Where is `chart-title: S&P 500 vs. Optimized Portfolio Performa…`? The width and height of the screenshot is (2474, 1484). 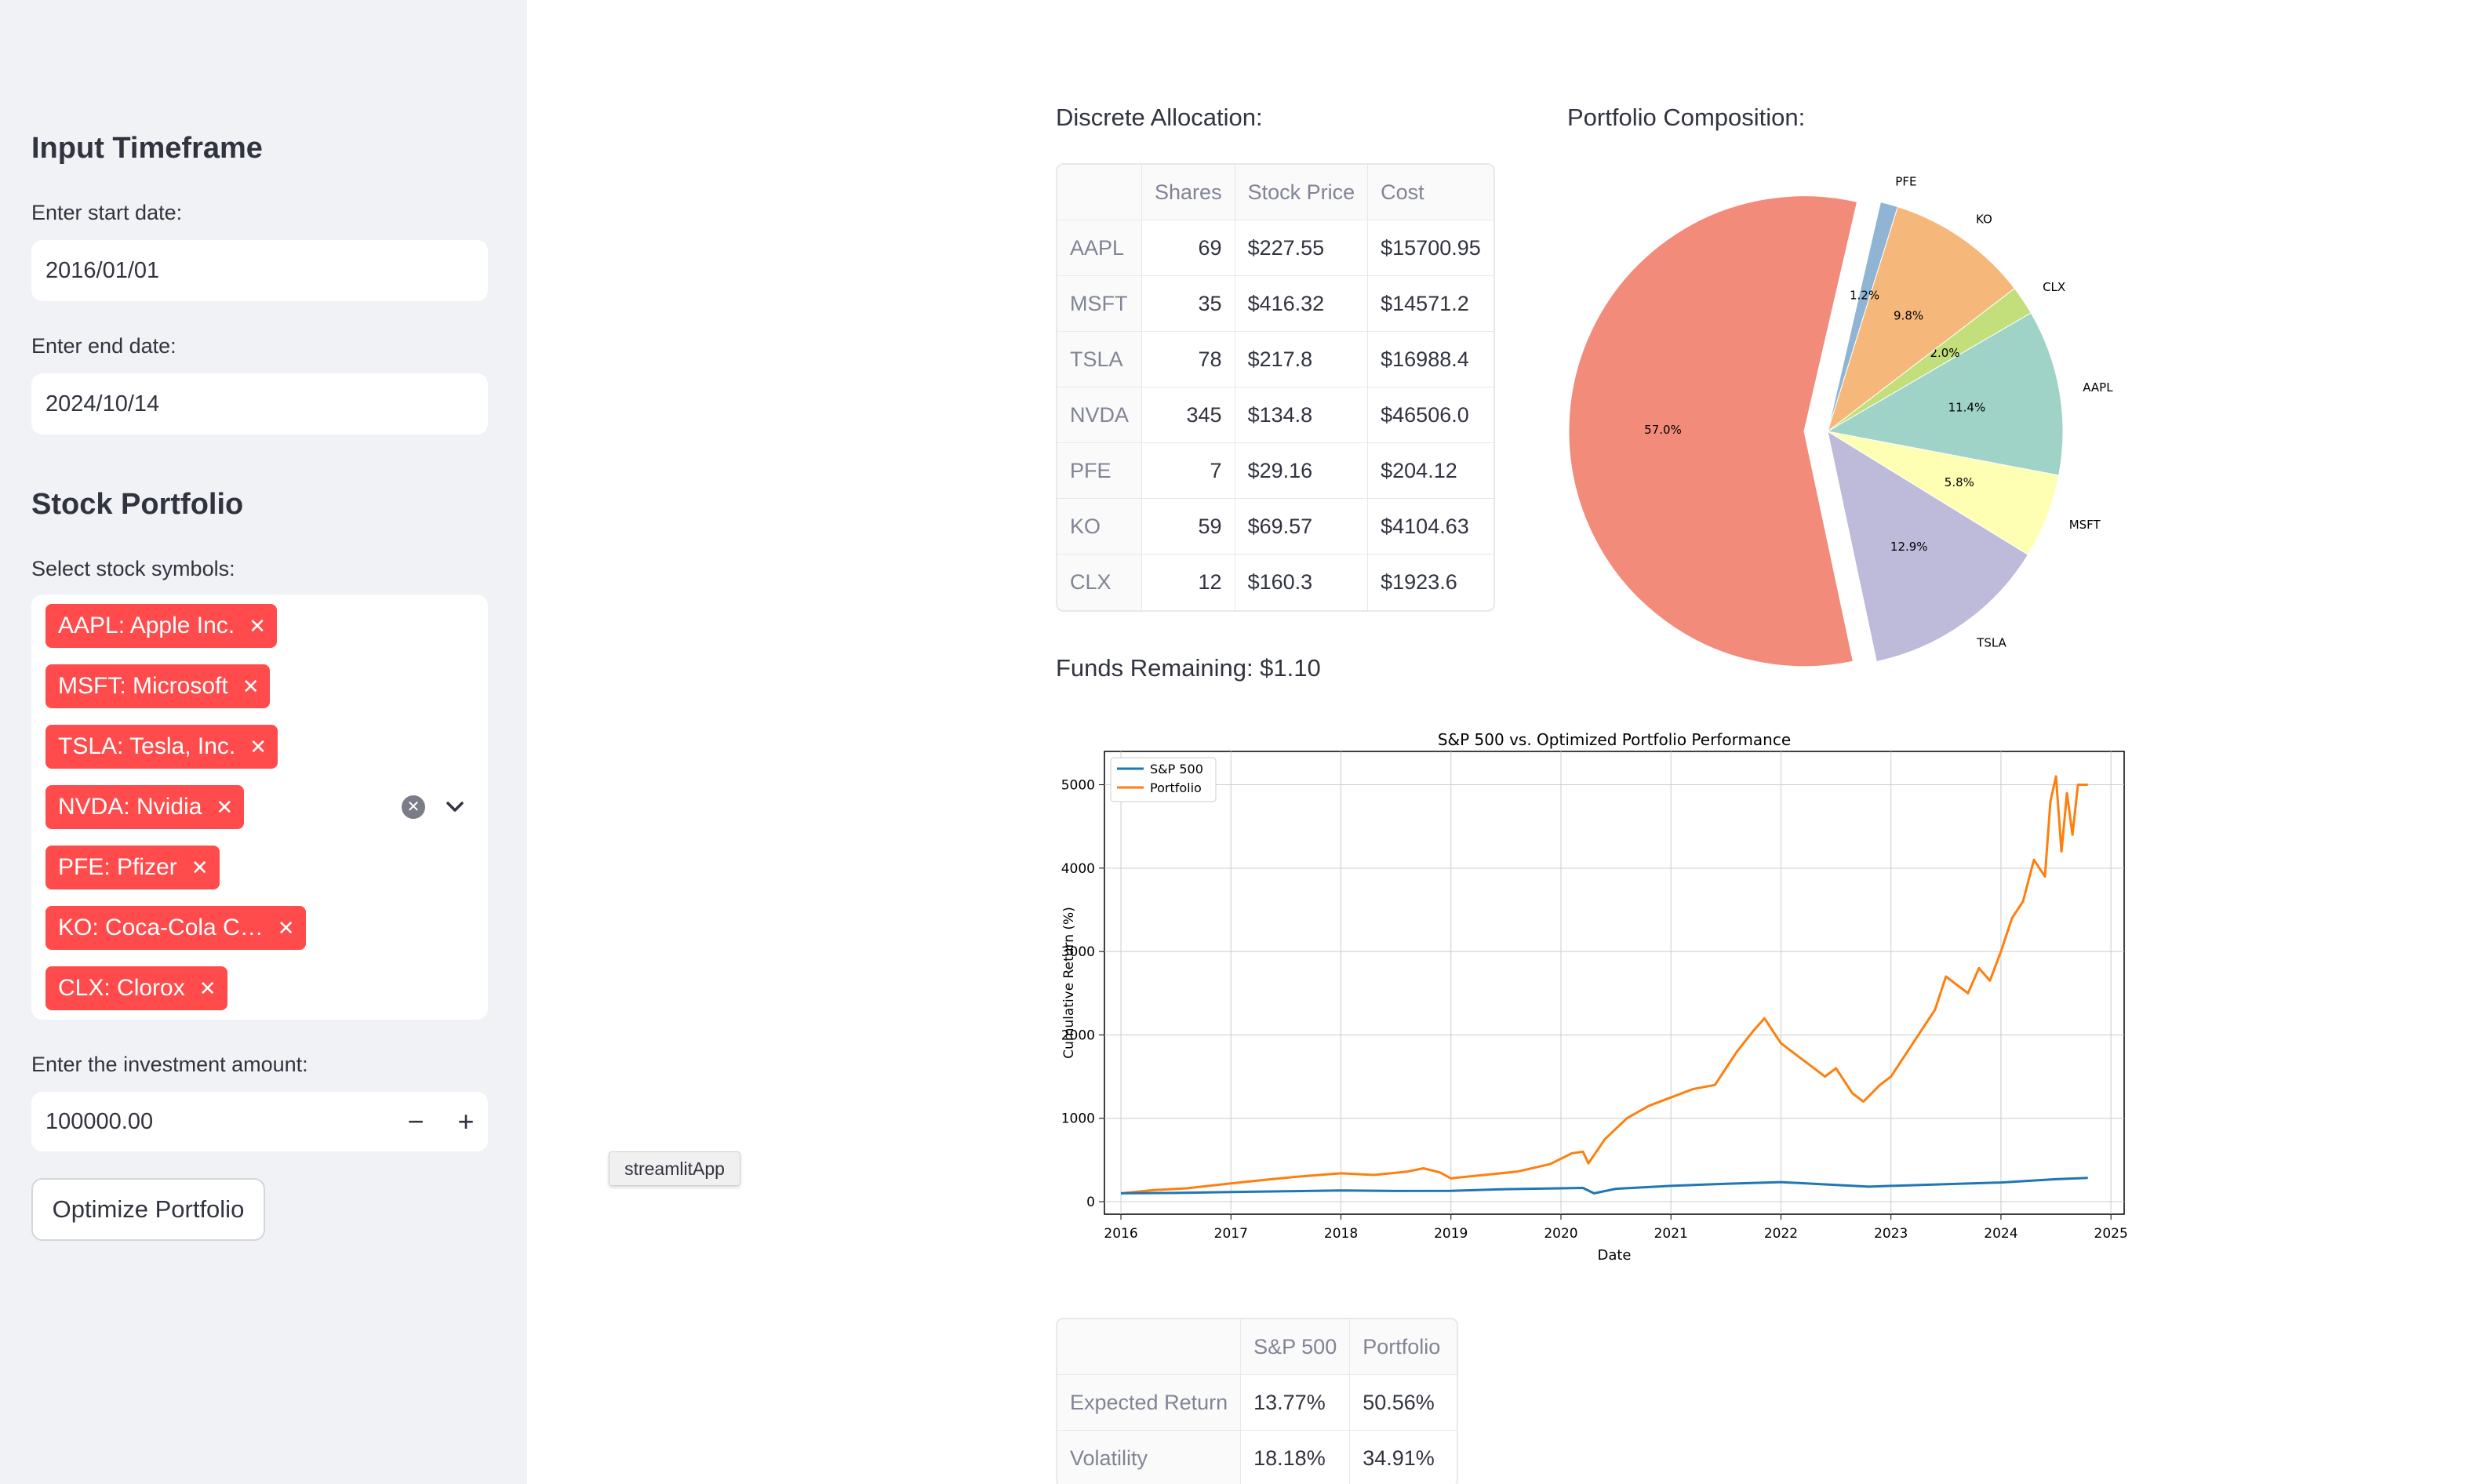
chart-title: S&P 500 vs. Optimized Portfolio Performa… is located at coordinates (1614, 739).